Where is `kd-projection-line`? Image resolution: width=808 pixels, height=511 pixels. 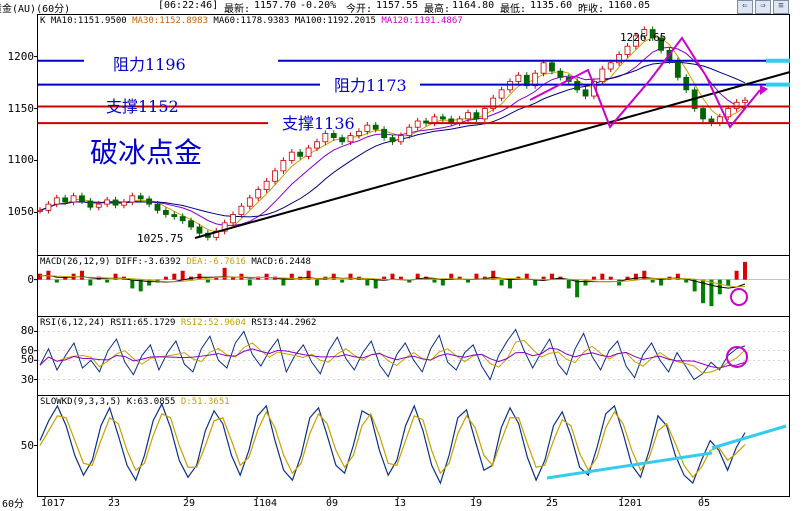
kd-projection-line is located at coordinates (749, 437).